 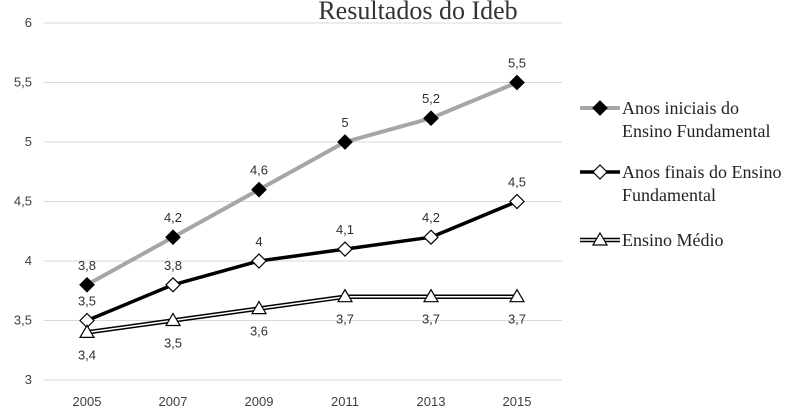 What do you see at coordinates (431, 98) in the screenshot?
I see `data-label: 5,2` at bounding box center [431, 98].